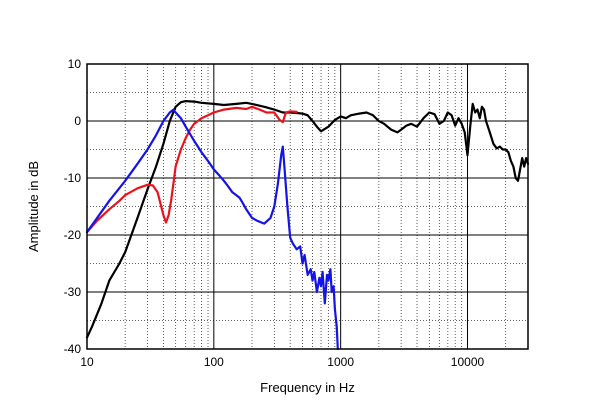 Image resolution: width=600 pixels, height=413 pixels. I want to click on x-tick-label: 10000, so click(468, 362).